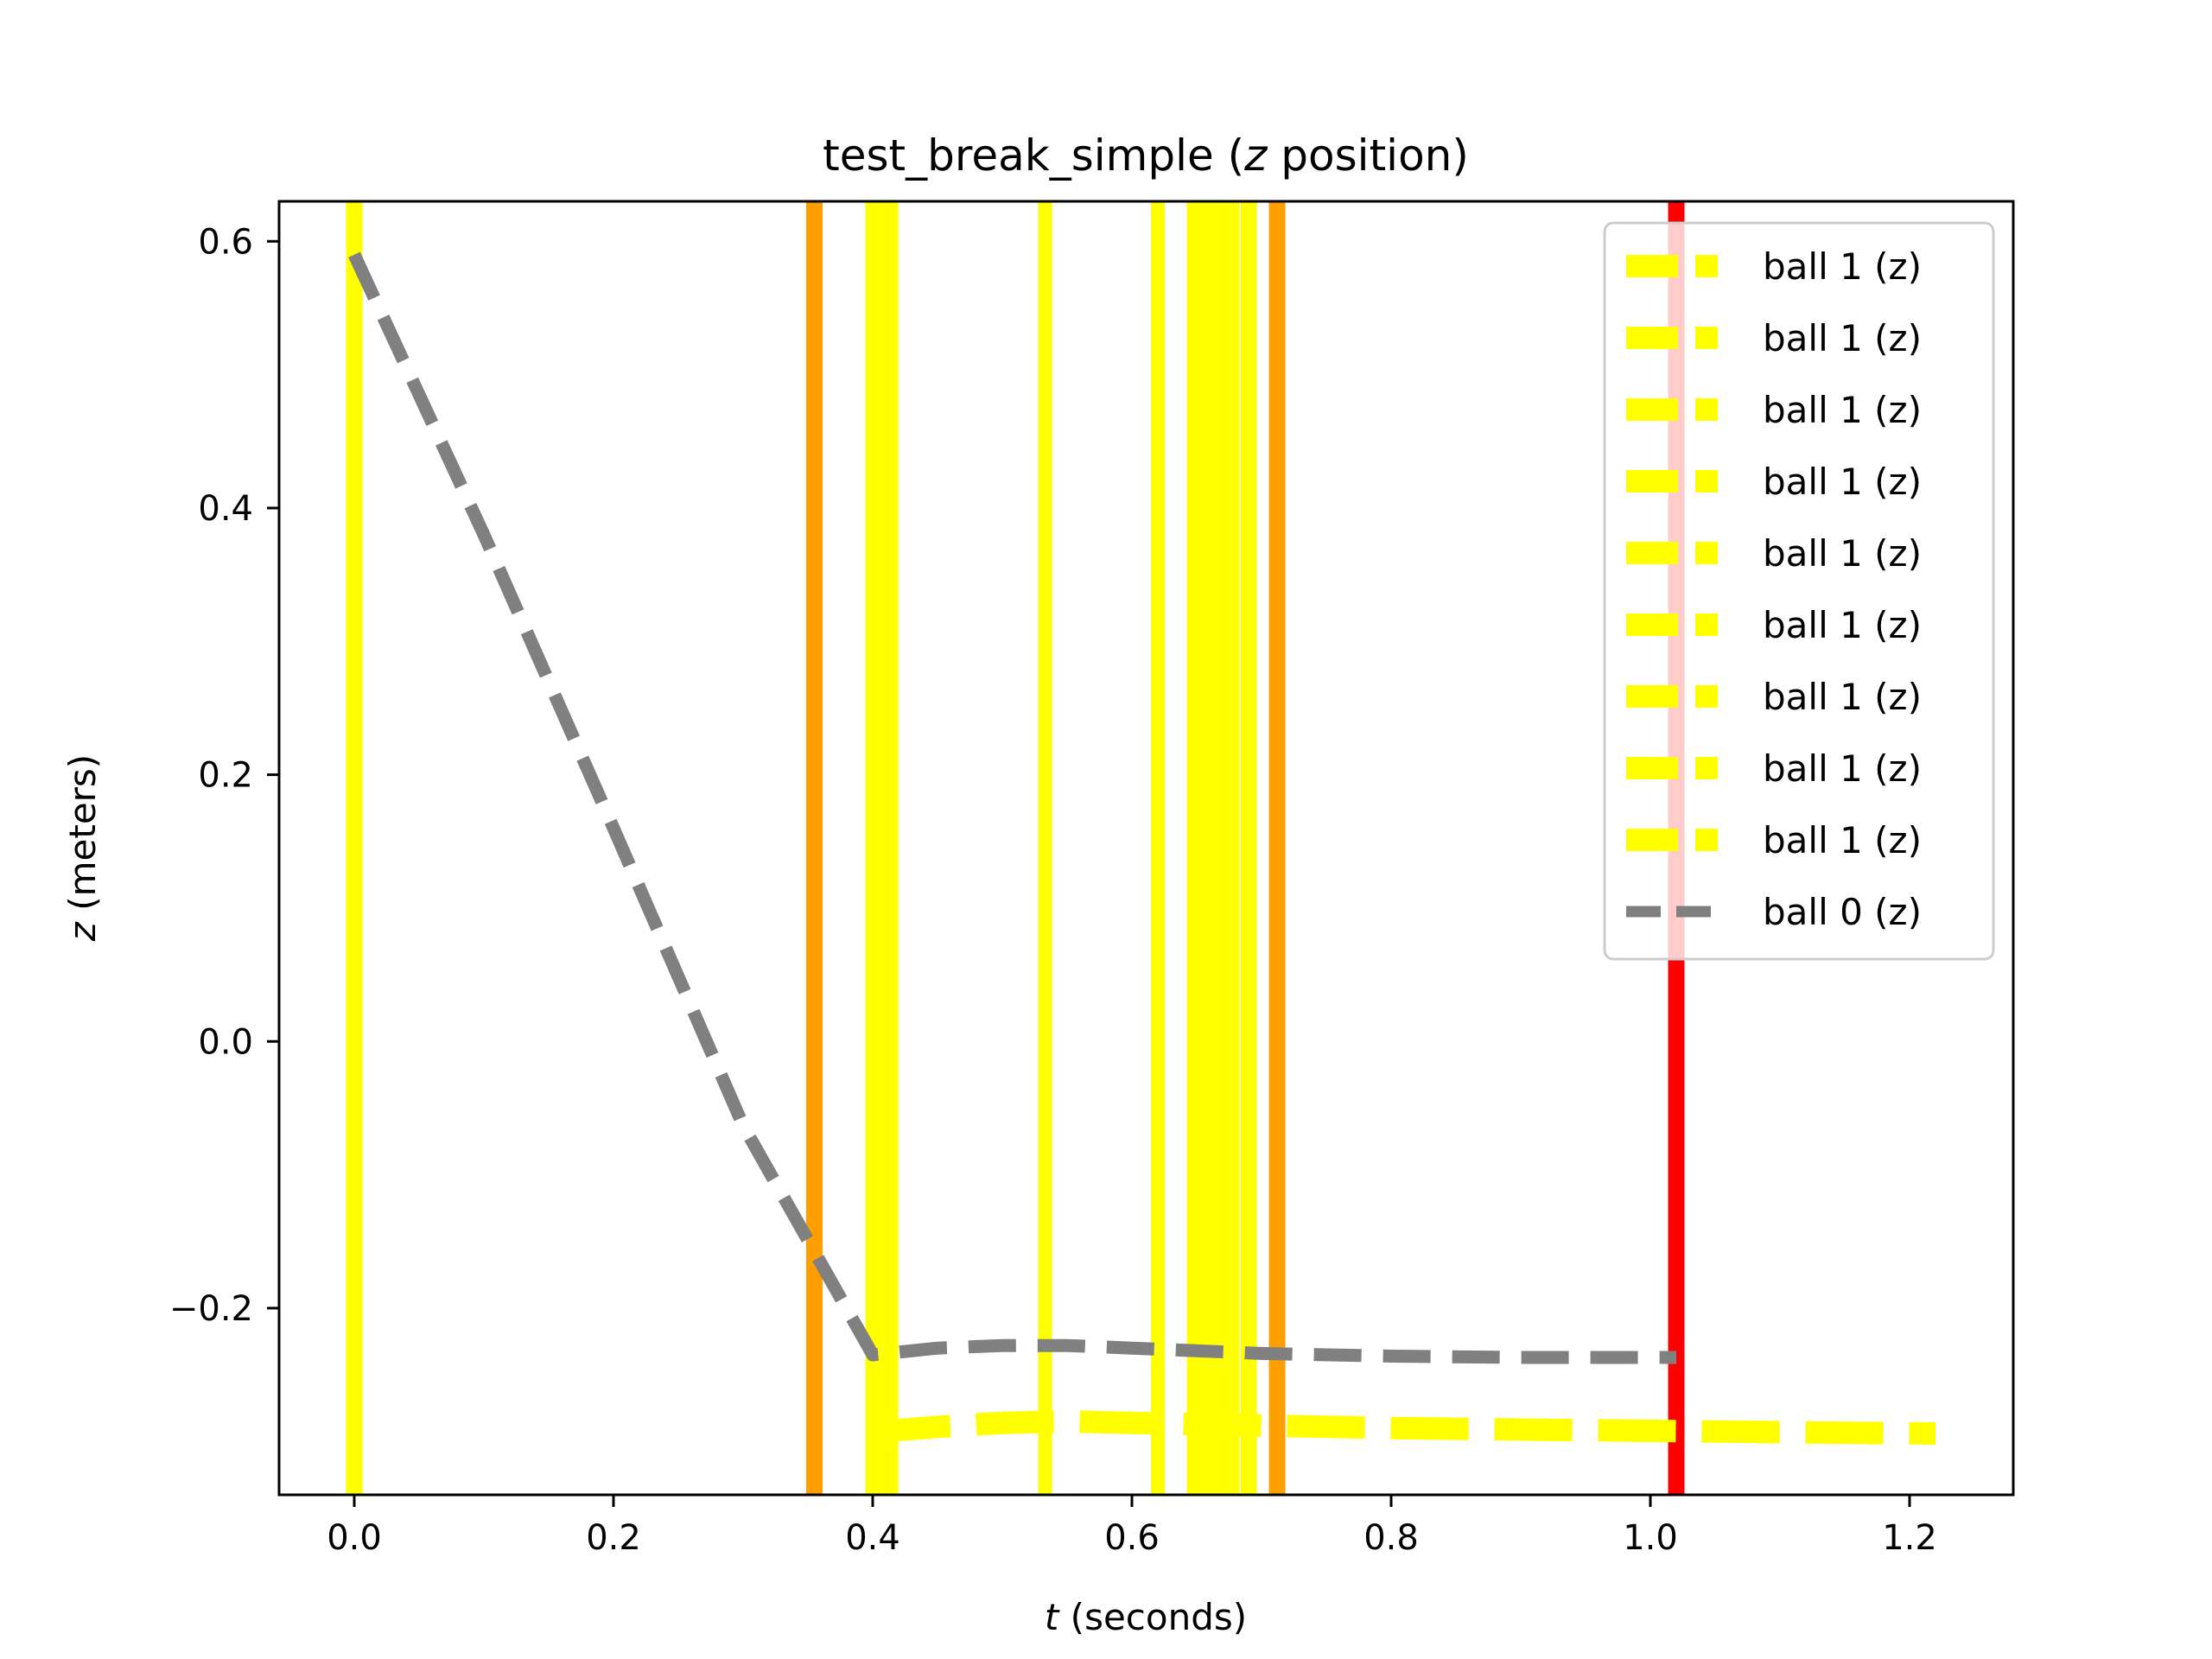  I want to click on x-tick-label-4: 0.6, so click(1132, 1538).